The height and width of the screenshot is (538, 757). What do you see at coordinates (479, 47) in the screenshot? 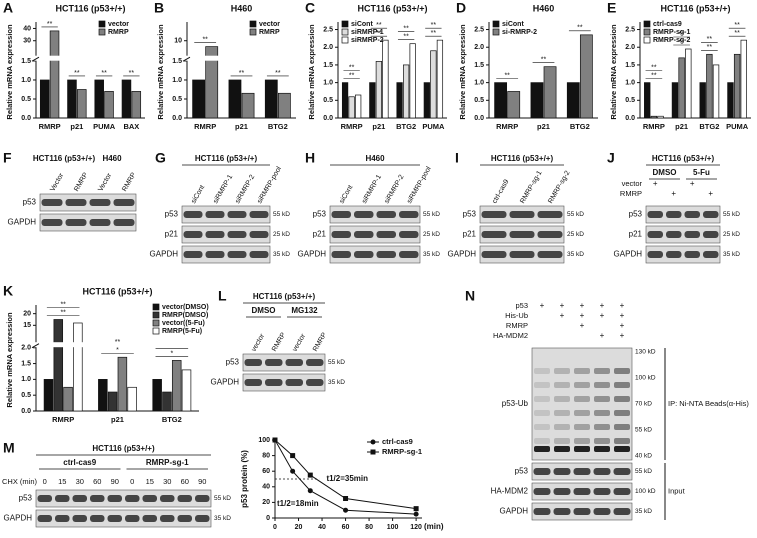
I see `y-tick-label: 2.0` at bounding box center [479, 47].